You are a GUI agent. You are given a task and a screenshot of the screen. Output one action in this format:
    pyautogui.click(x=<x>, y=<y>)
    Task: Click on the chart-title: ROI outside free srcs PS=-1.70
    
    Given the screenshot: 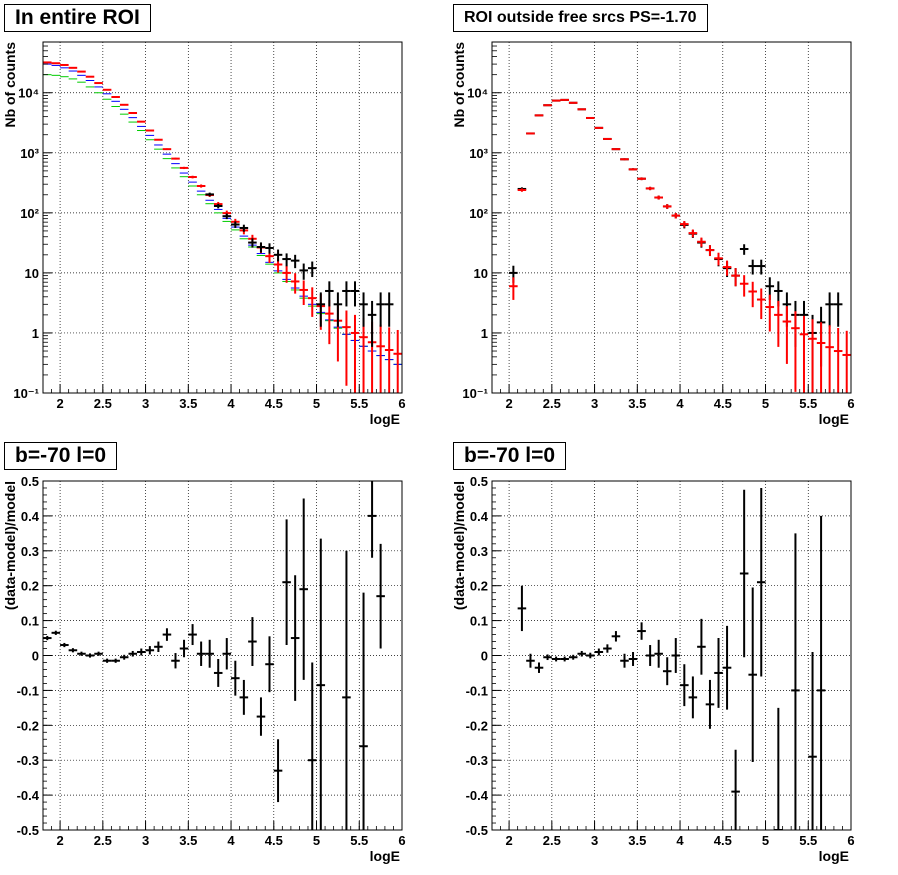 What is the action you would take?
    pyautogui.click(x=580, y=18)
    